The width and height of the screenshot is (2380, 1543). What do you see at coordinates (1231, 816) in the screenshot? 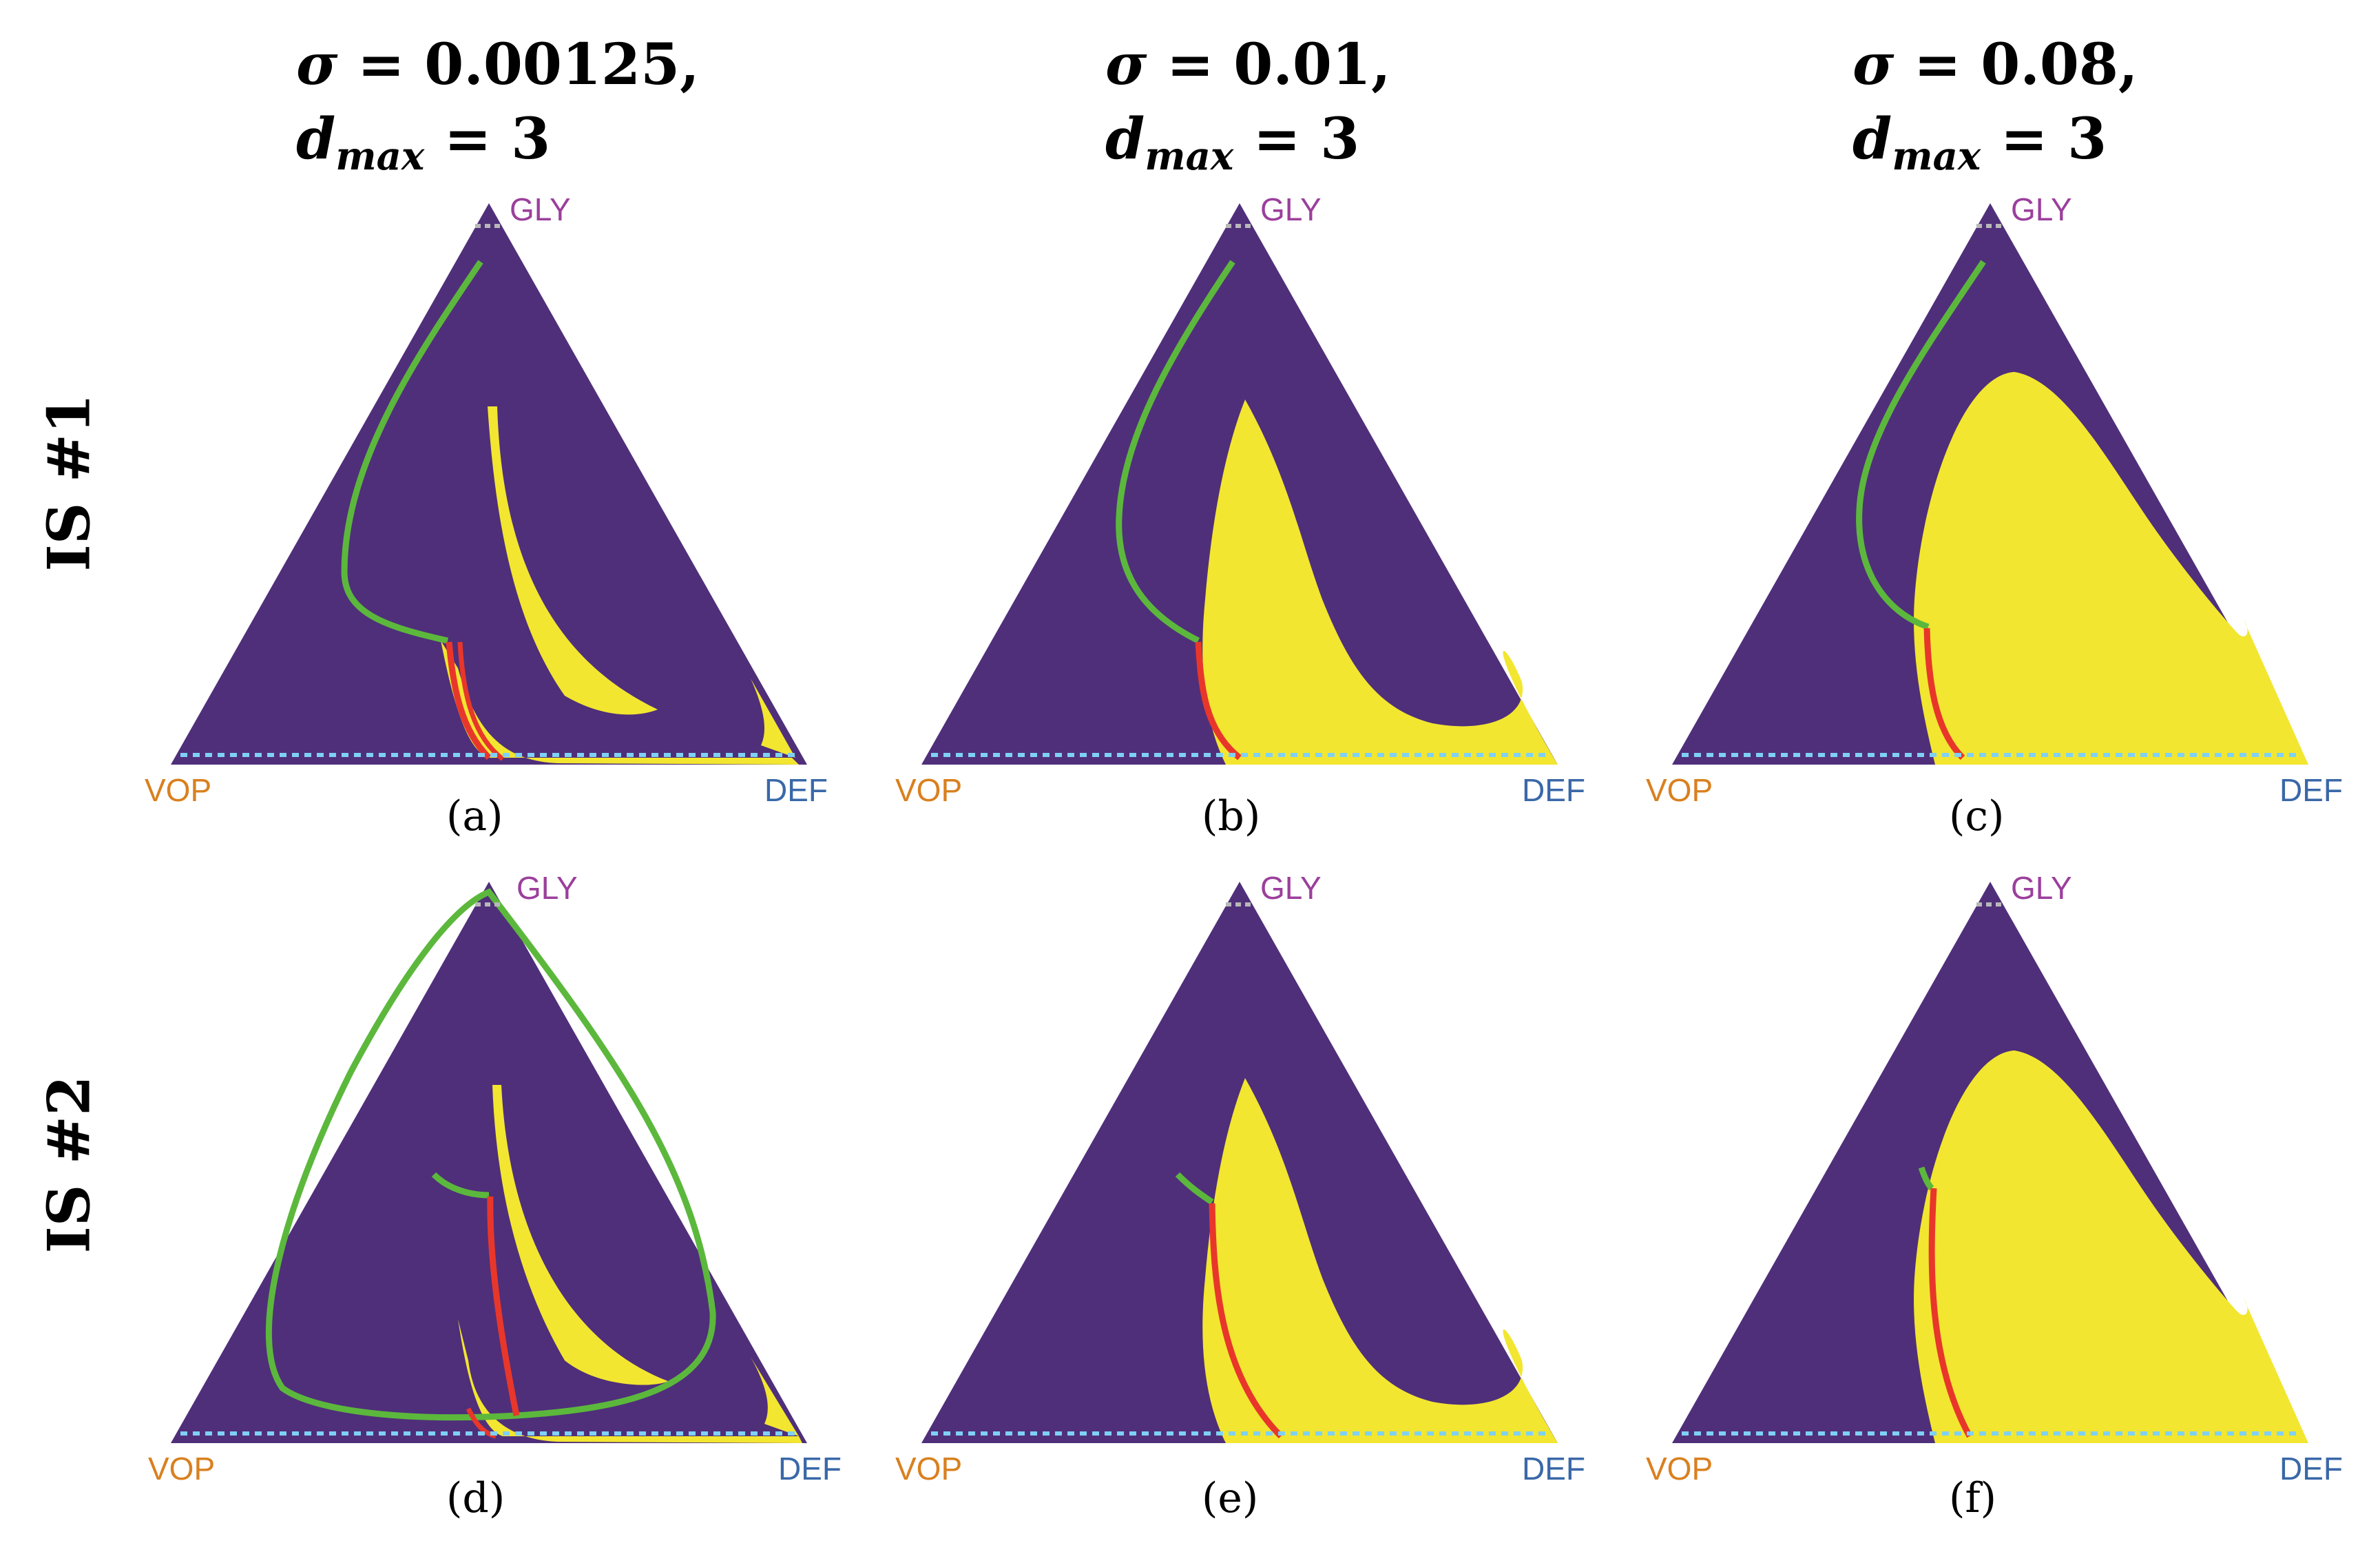
I see `caption-b: (b)` at bounding box center [1231, 816].